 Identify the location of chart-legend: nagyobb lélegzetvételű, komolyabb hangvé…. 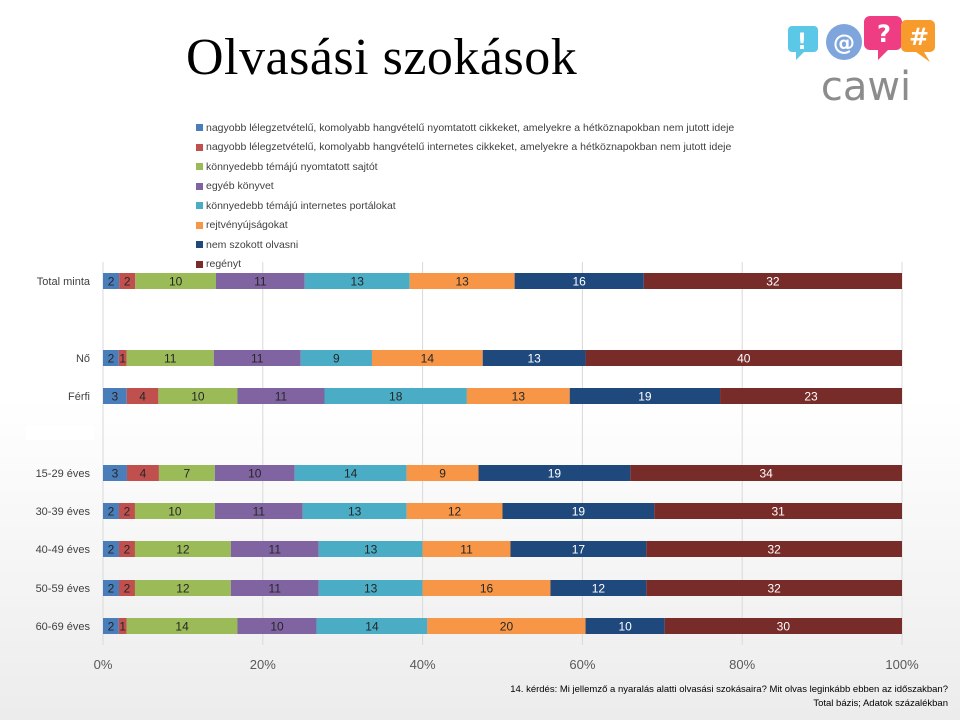
(465, 196).